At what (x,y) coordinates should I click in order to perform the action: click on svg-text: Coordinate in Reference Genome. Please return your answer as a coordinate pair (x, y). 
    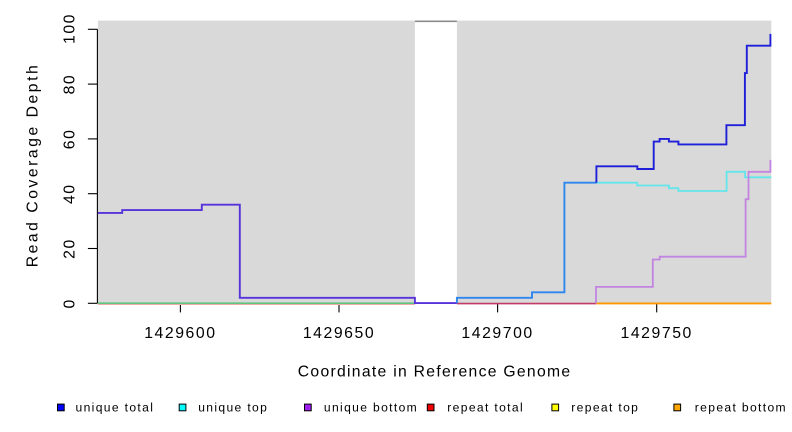
    Looking at the image, I should click on (435, 372).